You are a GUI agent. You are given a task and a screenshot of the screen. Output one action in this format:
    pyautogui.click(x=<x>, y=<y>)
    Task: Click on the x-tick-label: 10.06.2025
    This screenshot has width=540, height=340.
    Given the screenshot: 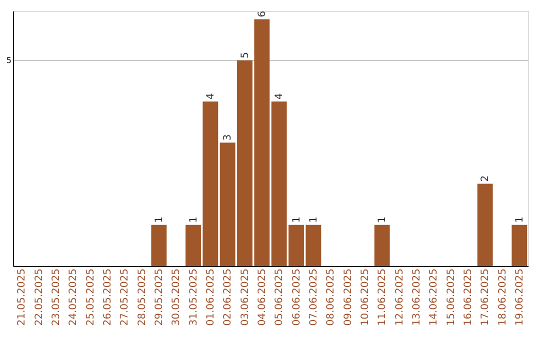 What is the action you would take?
    pyautogui.click(x=365, y=297)
    